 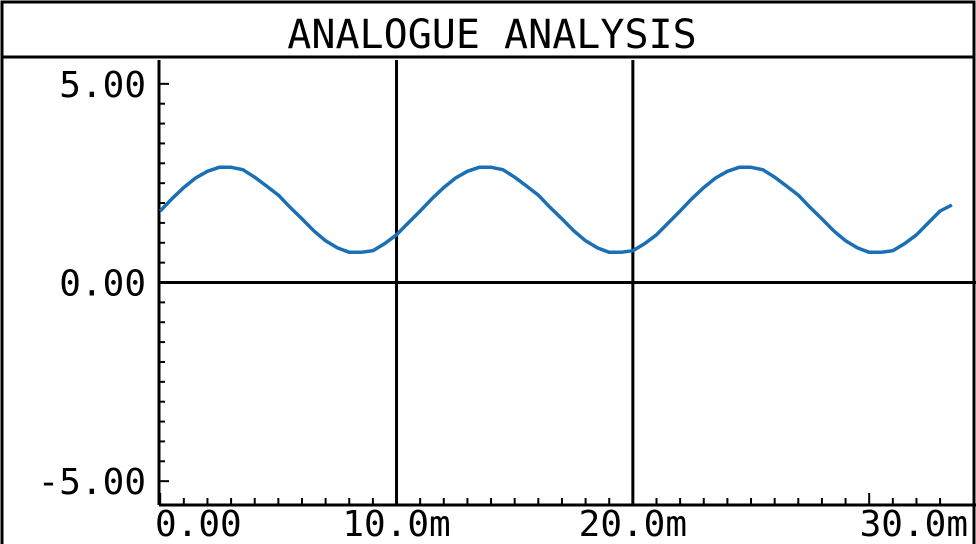 I want to click on y-tick-labels: 5.00 0.00 -5.00, so click(x=92, y=284).